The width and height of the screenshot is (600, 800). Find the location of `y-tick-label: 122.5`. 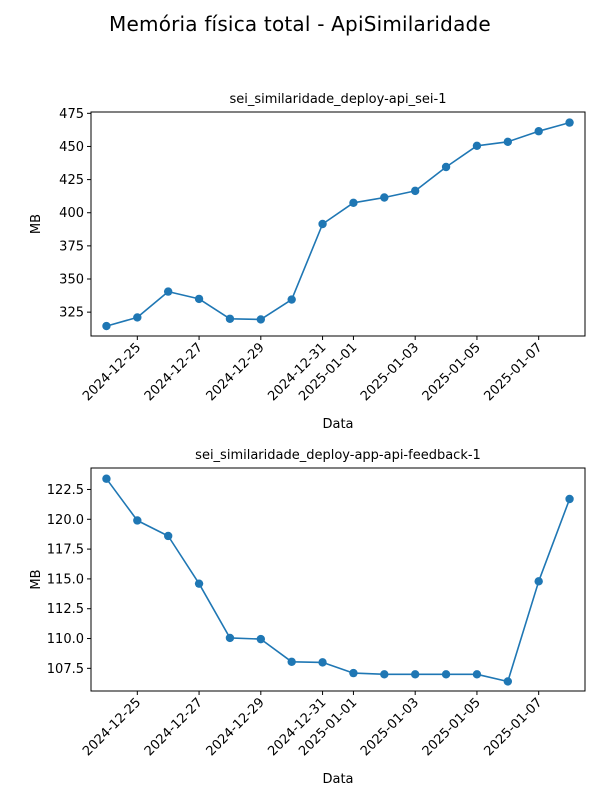

y-tick-label: 122.5 is located at coordinates (65, 490).